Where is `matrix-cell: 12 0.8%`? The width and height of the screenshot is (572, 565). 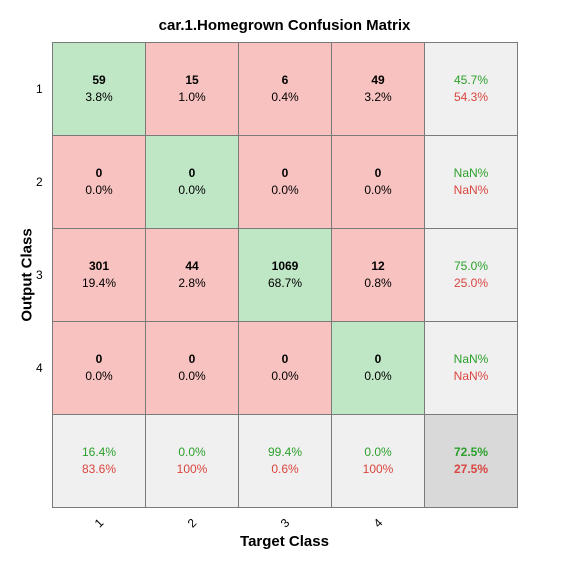
matrix-cell: 12 0.8% is located at coordinates (378, 275).